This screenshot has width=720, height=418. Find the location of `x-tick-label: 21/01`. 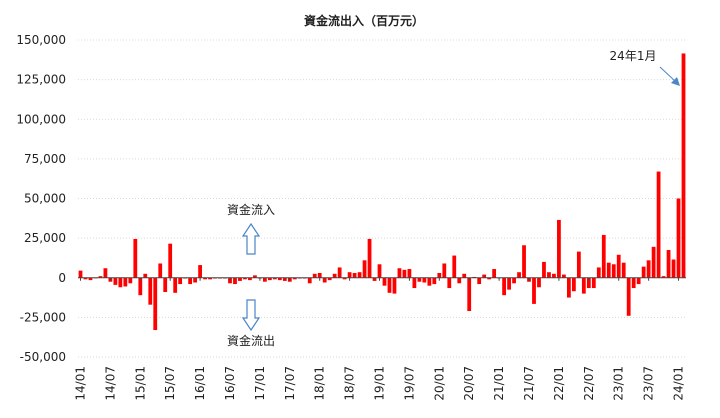

x-tick-label: 21/01 is located at coordinates (499, 383).